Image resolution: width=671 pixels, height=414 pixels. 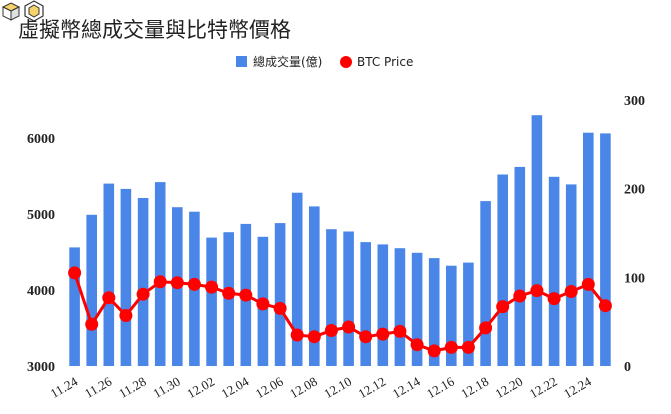 I want to click on legend-swatch-btc, so click(x=346, y=62).